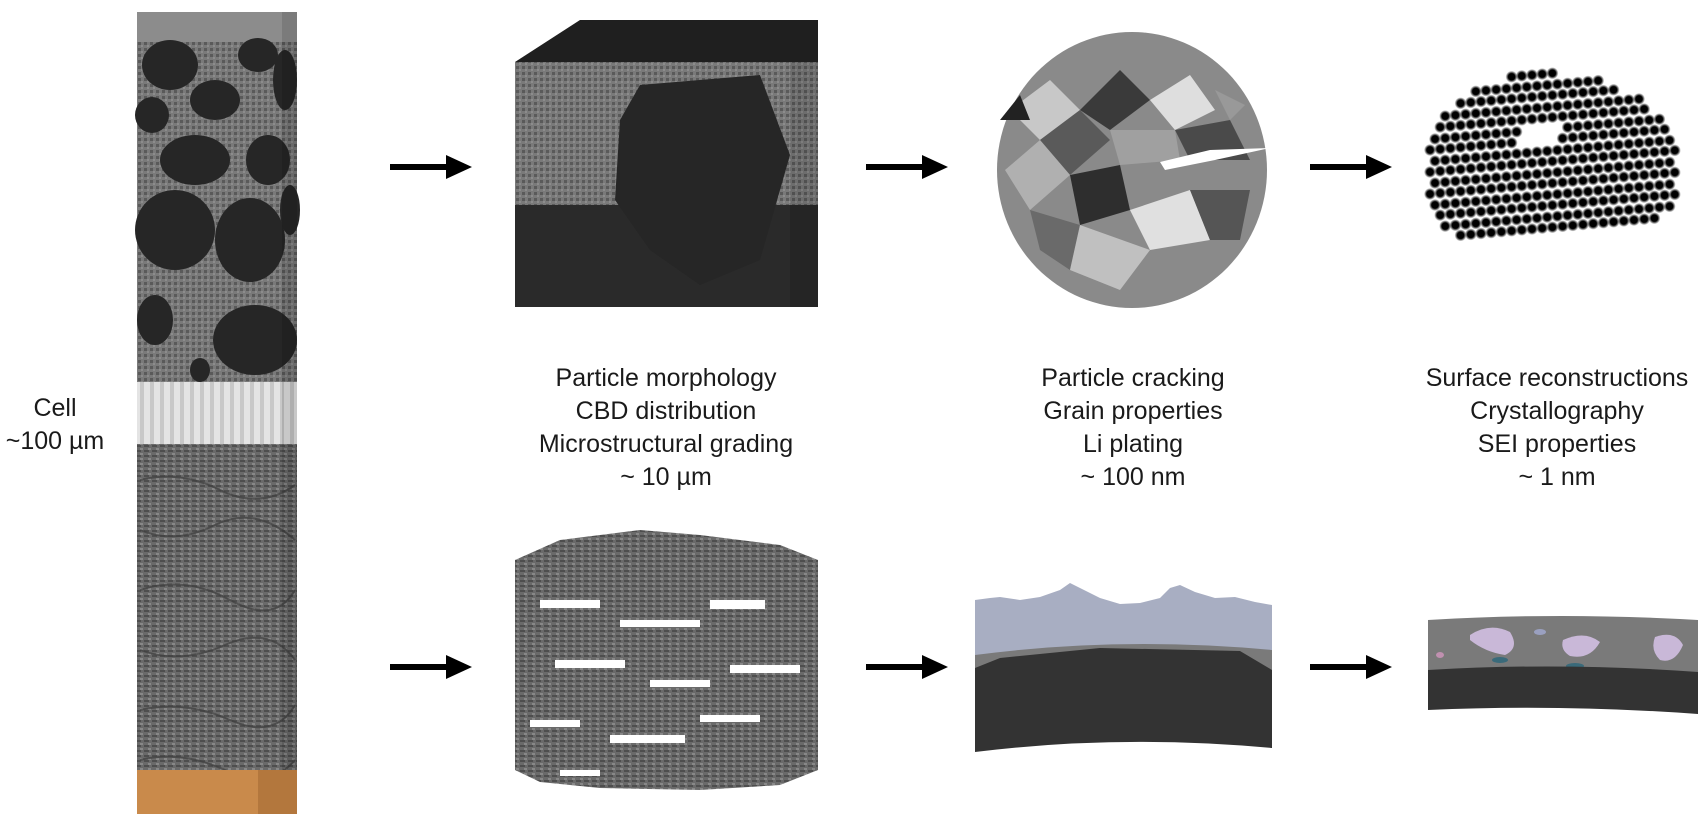 The image size is (1707, 827). I want to click on cube-edge-shade, so click(804, 184).